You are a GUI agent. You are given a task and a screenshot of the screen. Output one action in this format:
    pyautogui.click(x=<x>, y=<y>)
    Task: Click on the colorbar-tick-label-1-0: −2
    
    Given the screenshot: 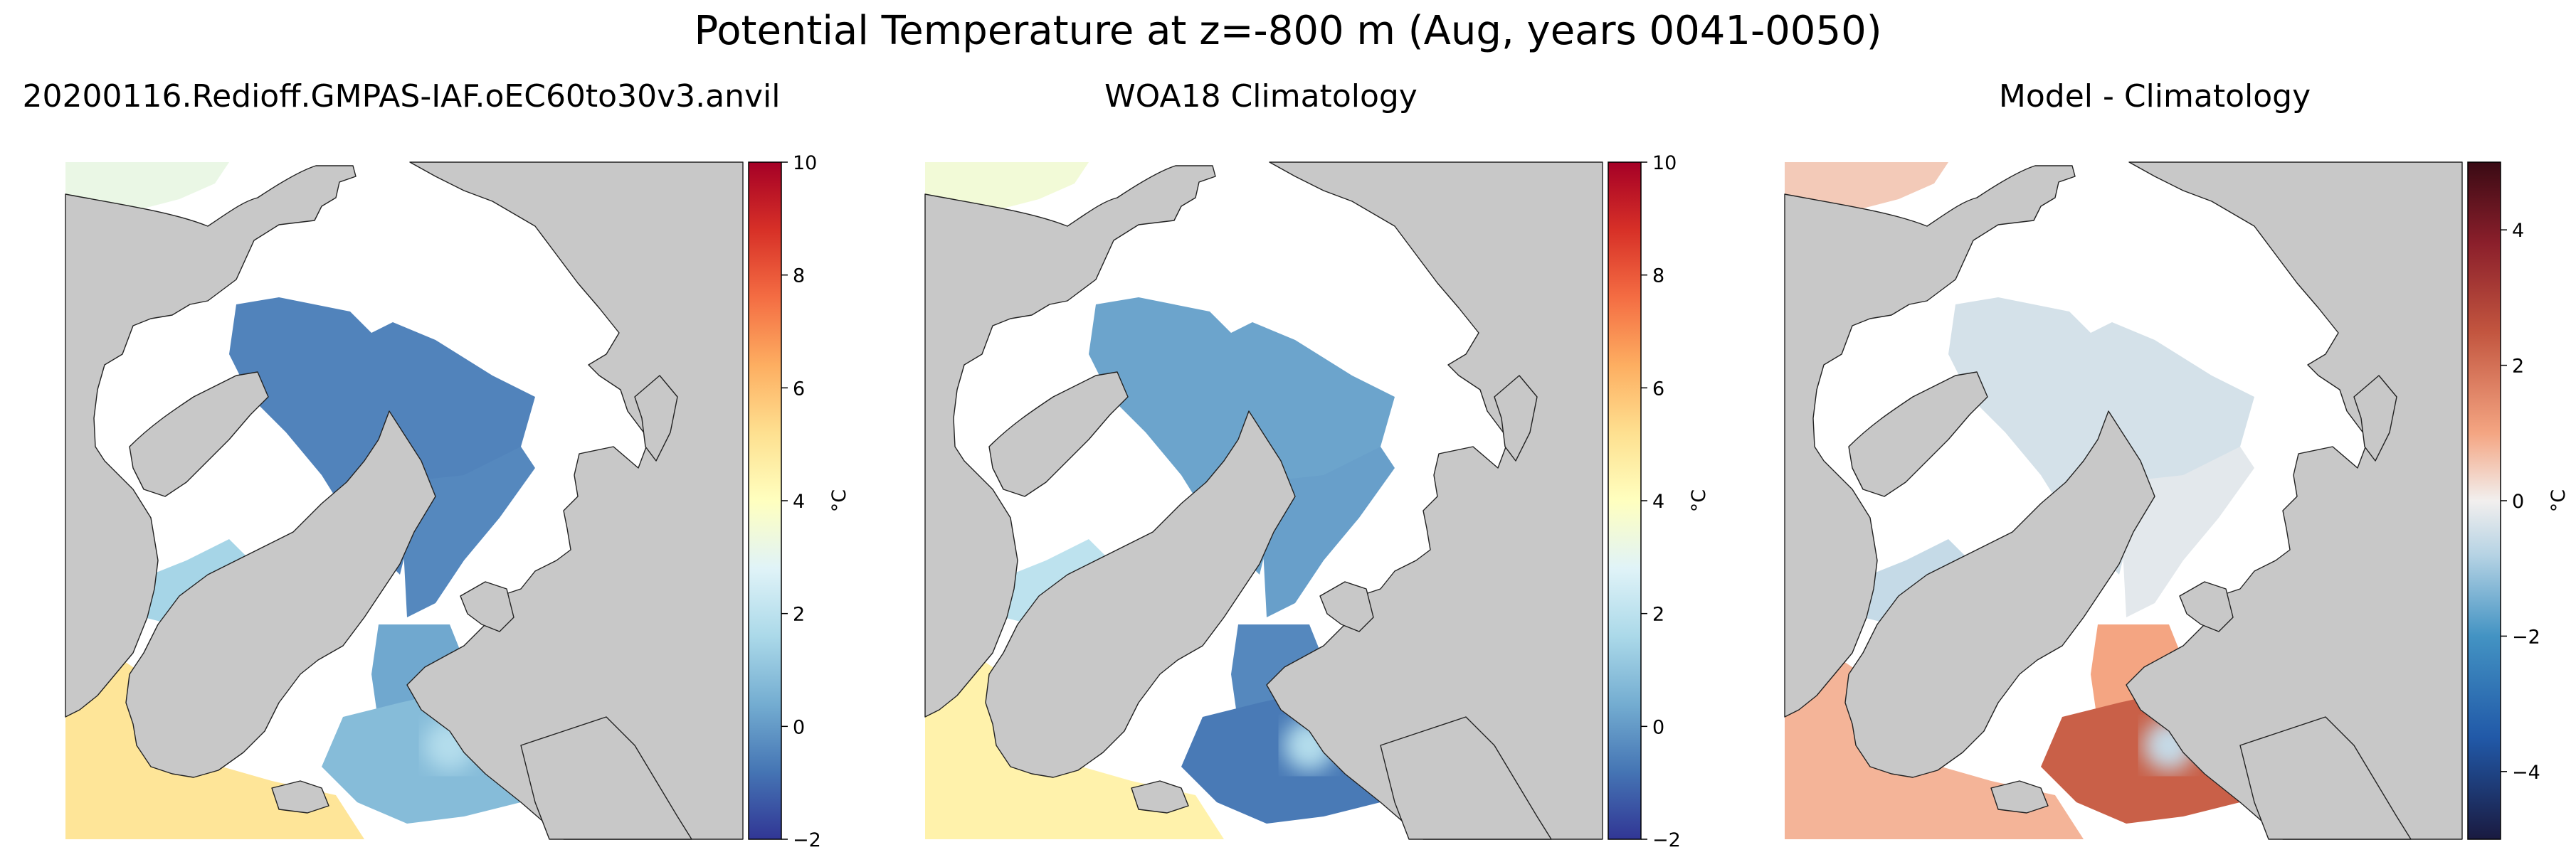 What is the action you would take?
    pyautogui.click(x=1667, y=840)
    